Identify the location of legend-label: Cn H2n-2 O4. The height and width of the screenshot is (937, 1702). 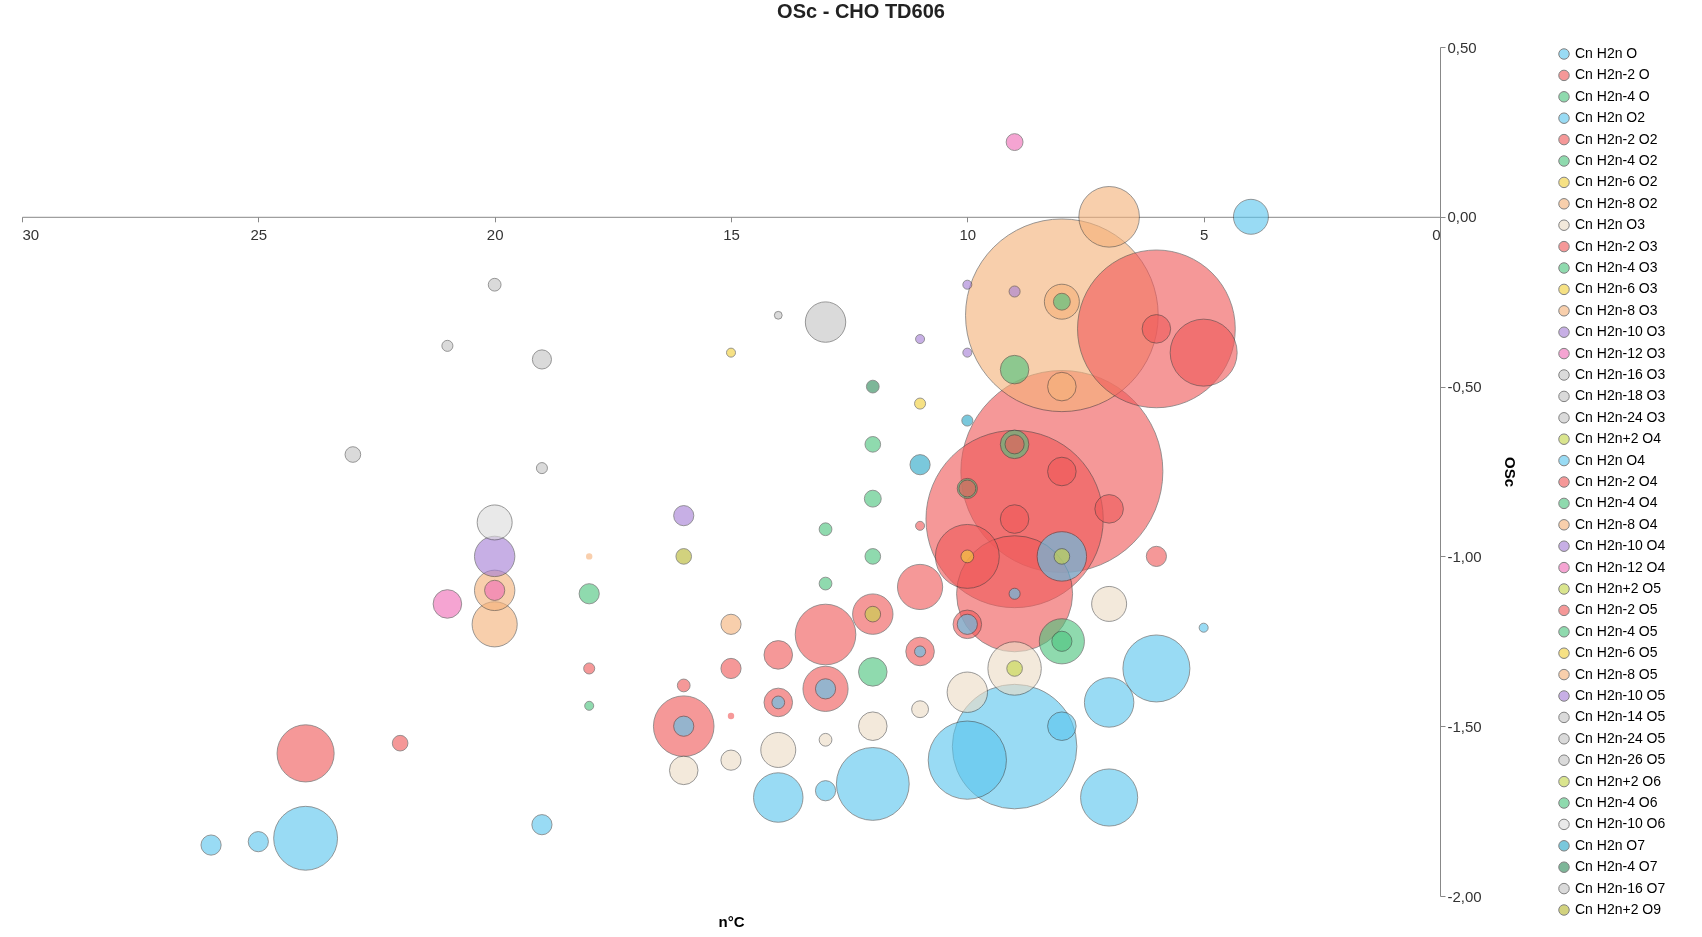
(1616, 481).